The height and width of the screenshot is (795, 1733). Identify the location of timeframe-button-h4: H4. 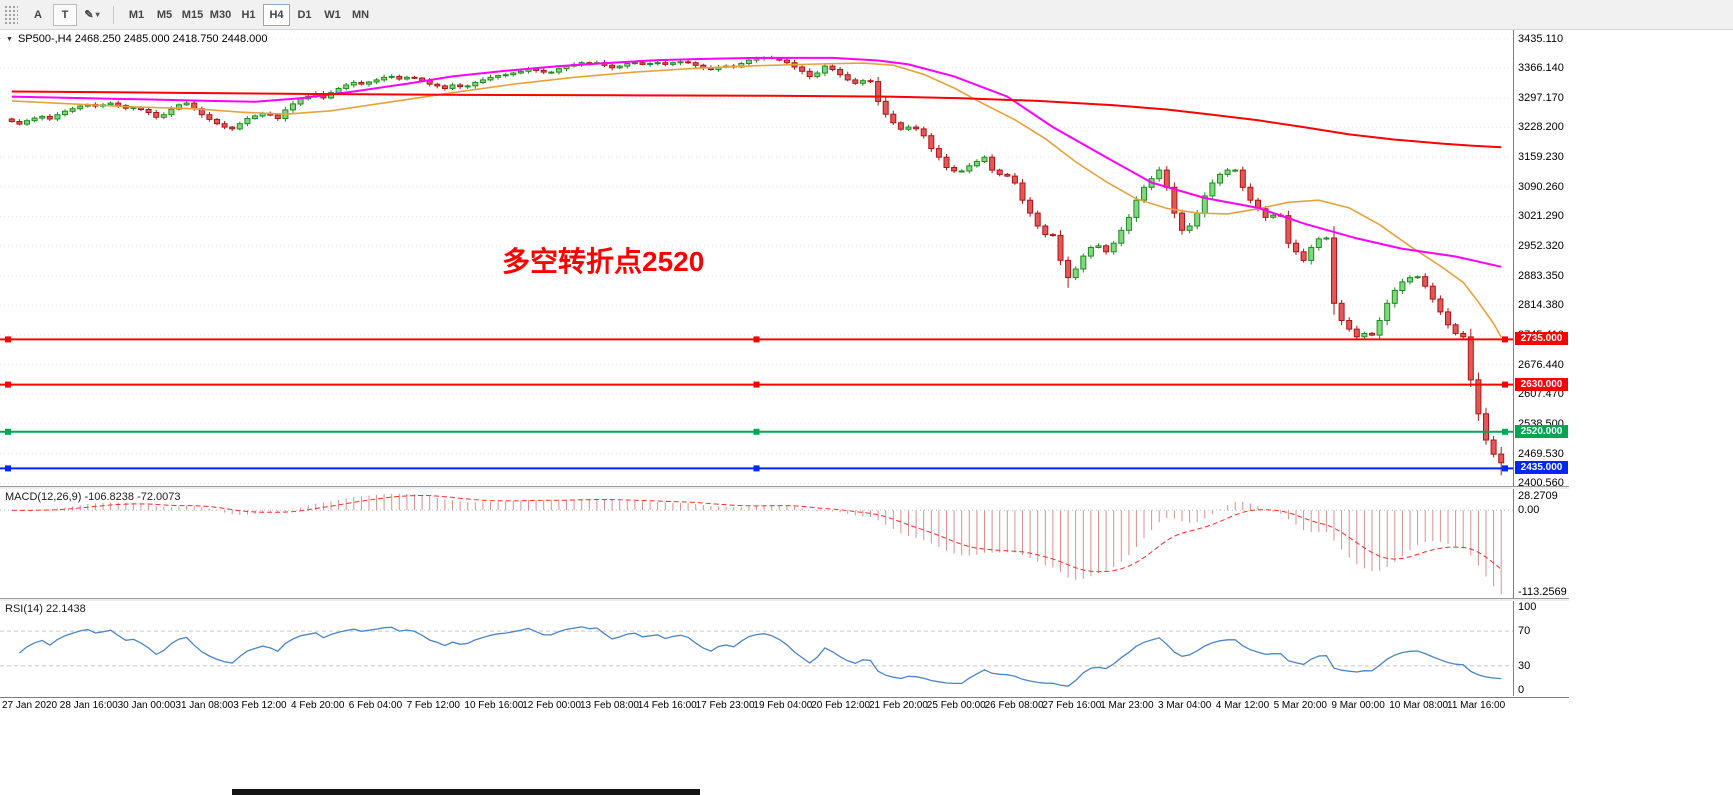
(276, 14).